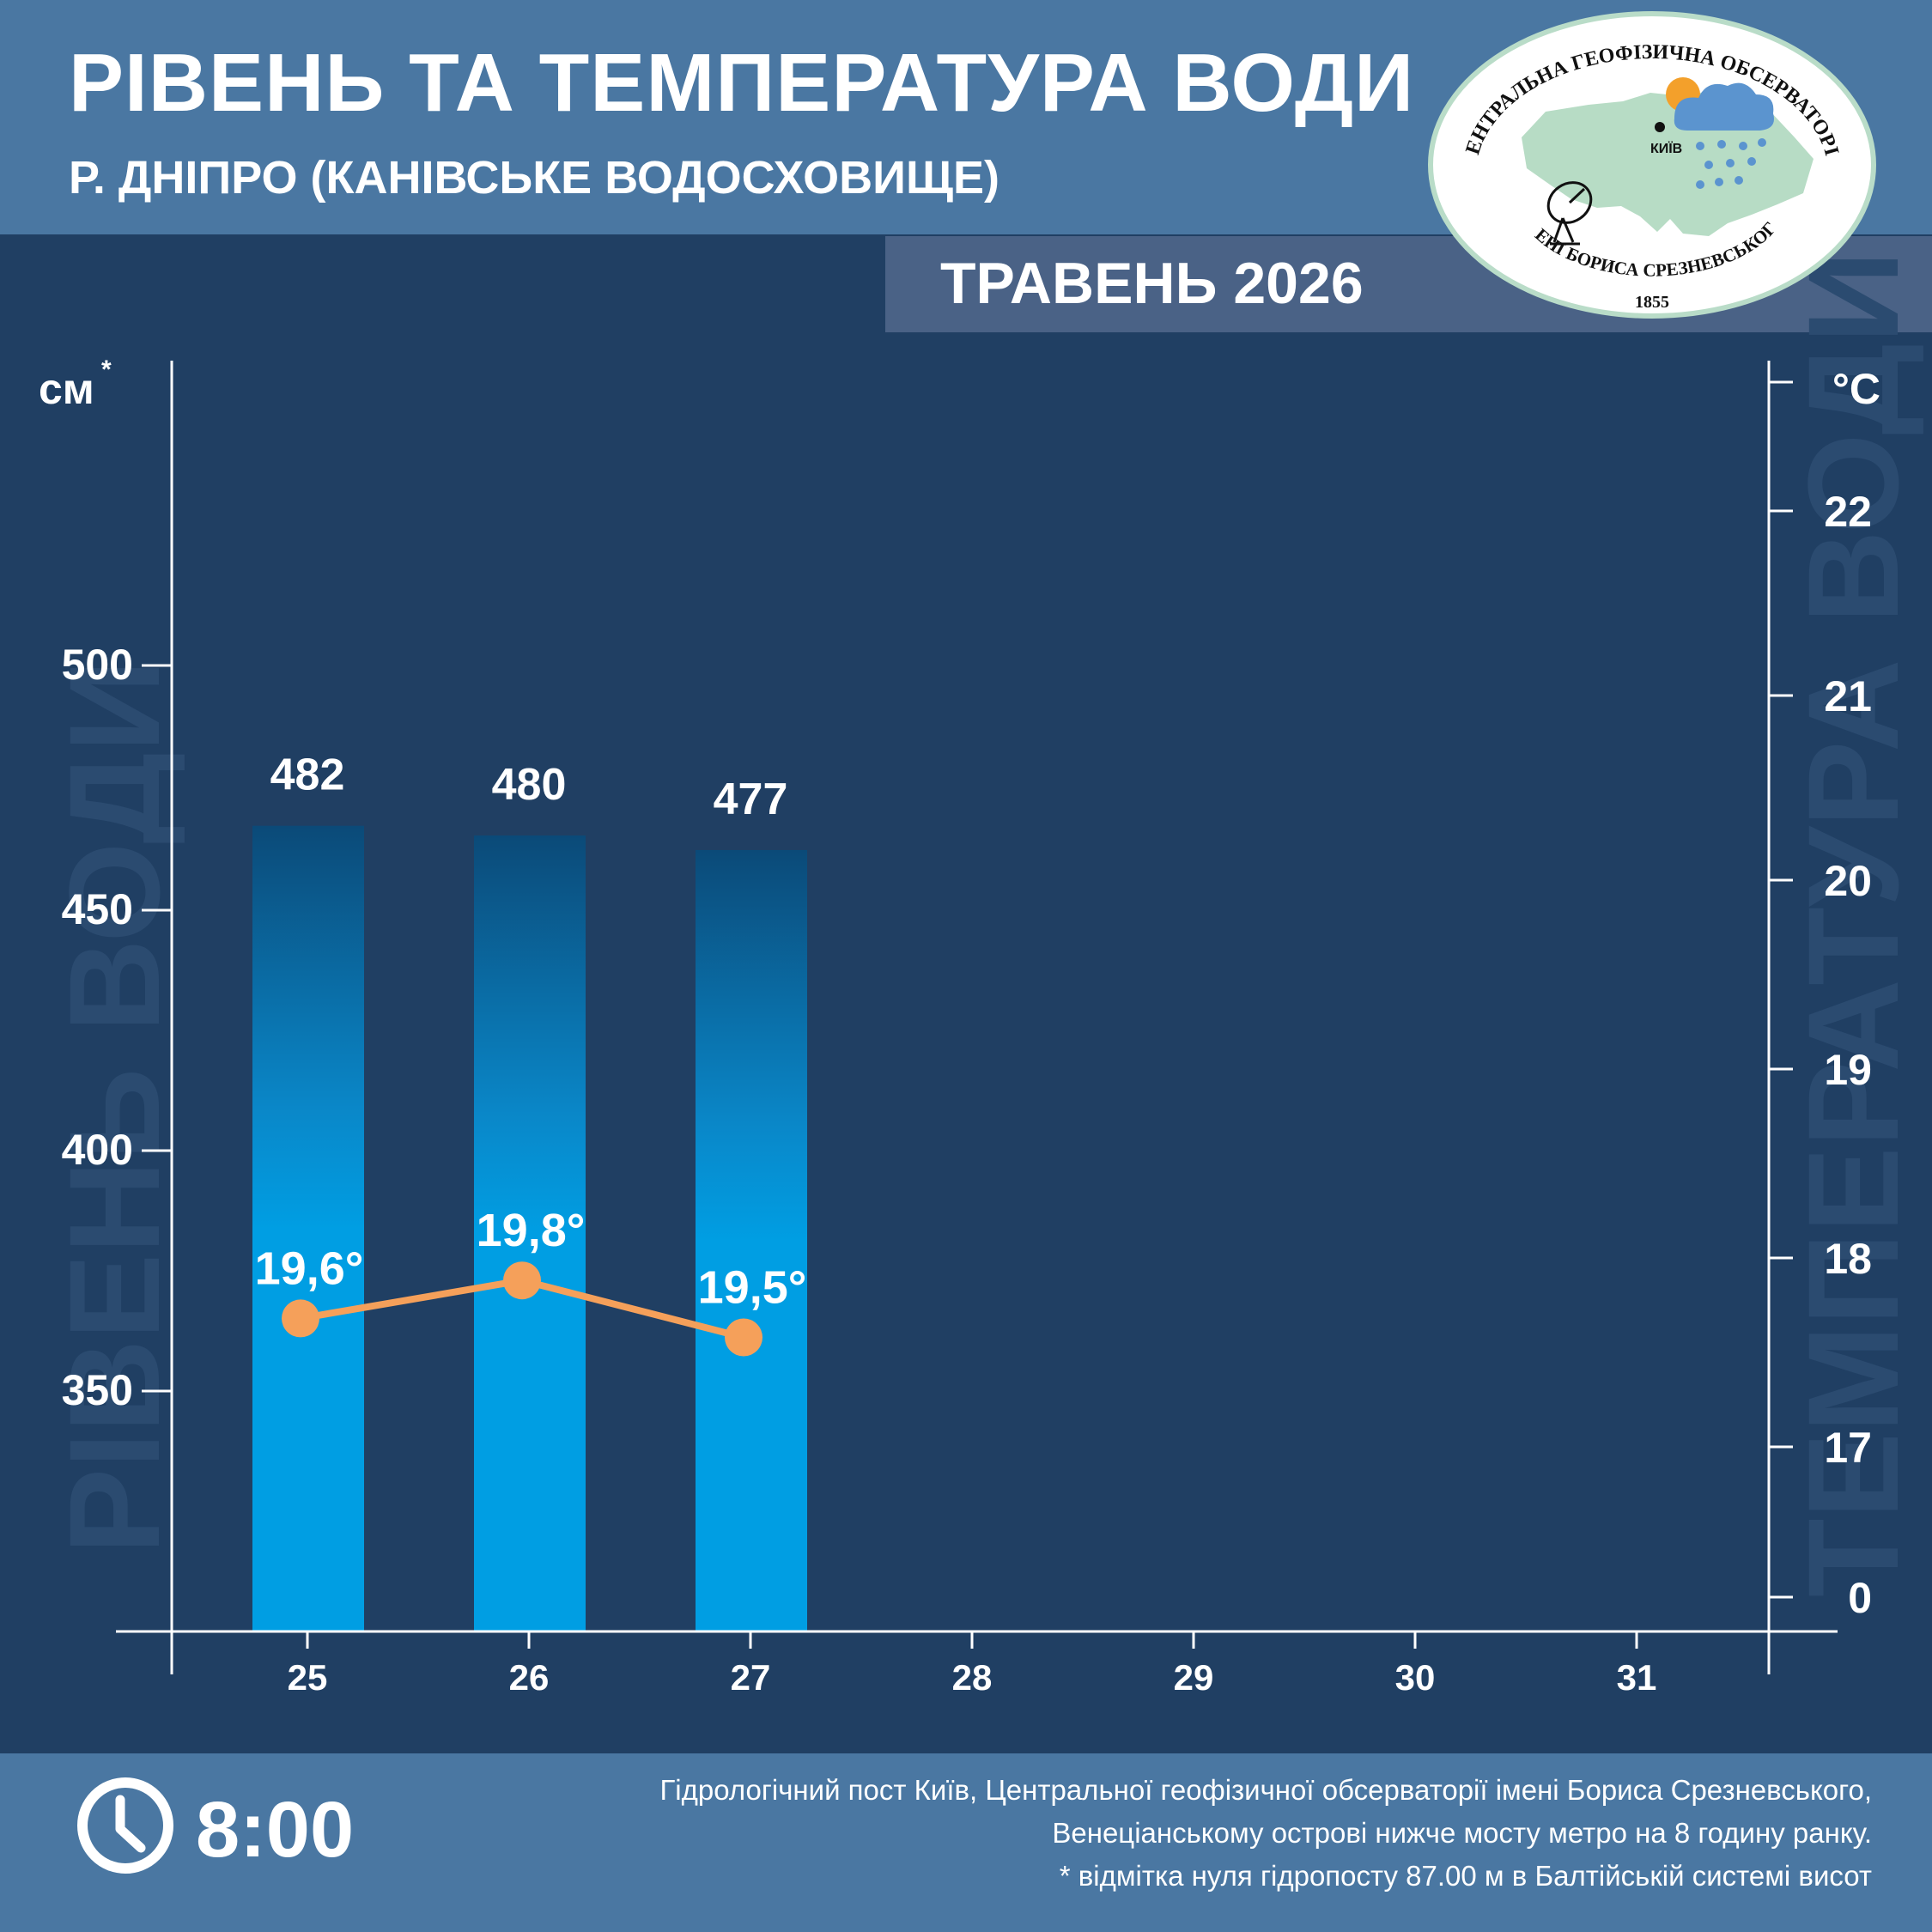 The image size is (1932, 1932). I want to click on x-tick-label: 30, so click(1415, 1678).